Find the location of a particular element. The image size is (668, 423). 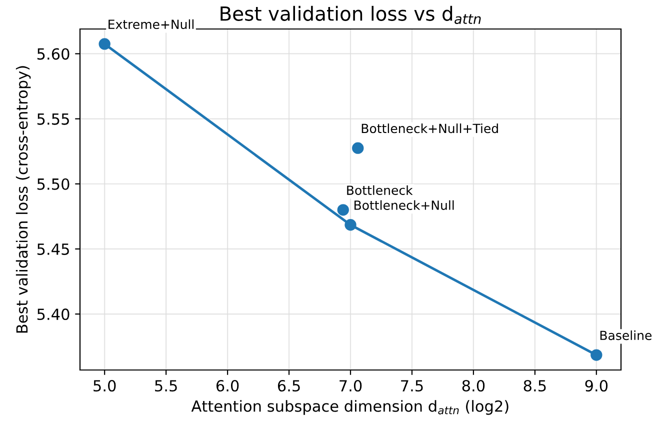

y-tick-label: 5.45 is located at coordinates (53, 249).